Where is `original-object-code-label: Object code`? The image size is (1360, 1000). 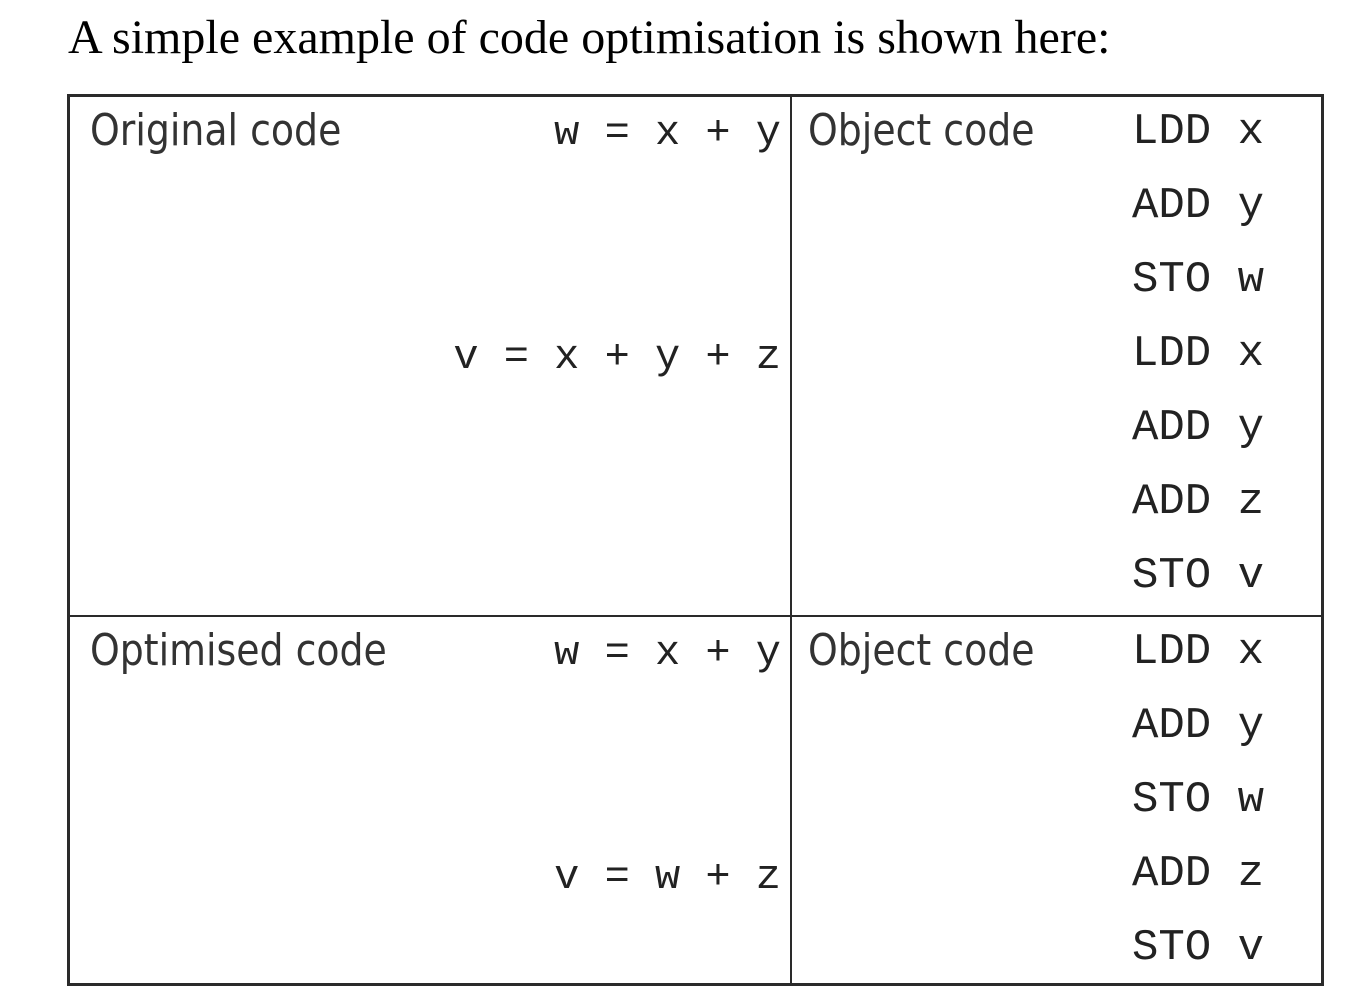
original-object-code-label: Object code is located at coordinates (921, 130).